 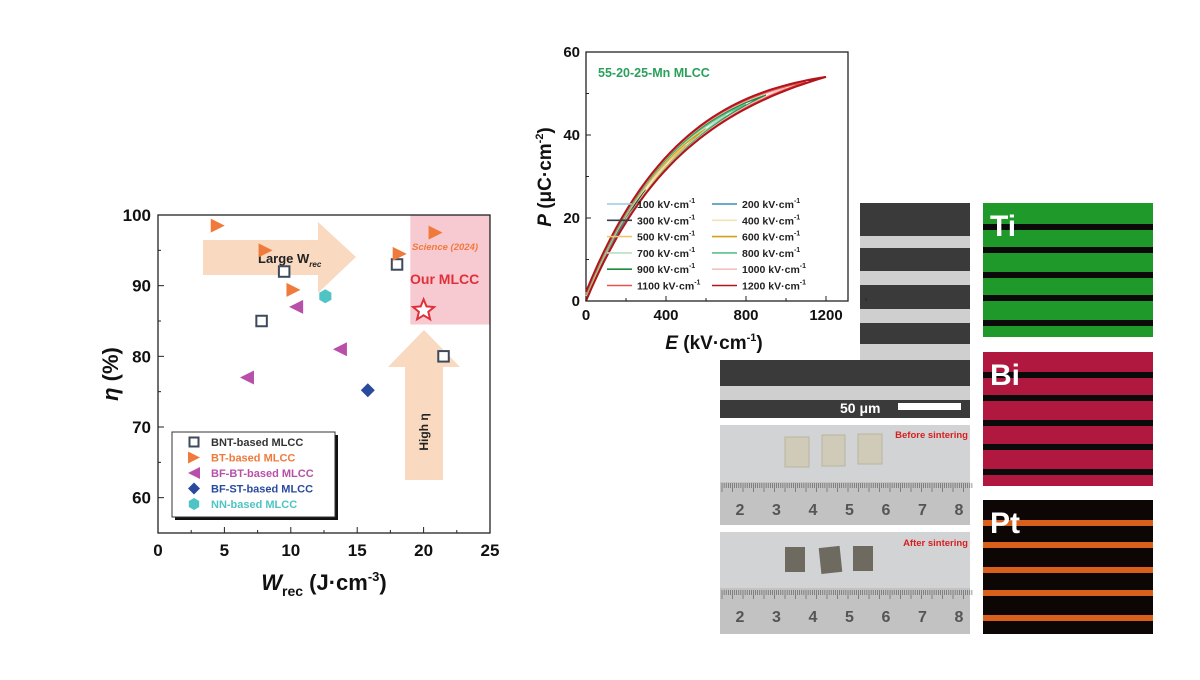 What do you see at coordinates (666, 204) in the screenshot?
I see `legend-label: 100 kV·cm-1` at bounding box center [666, 204].